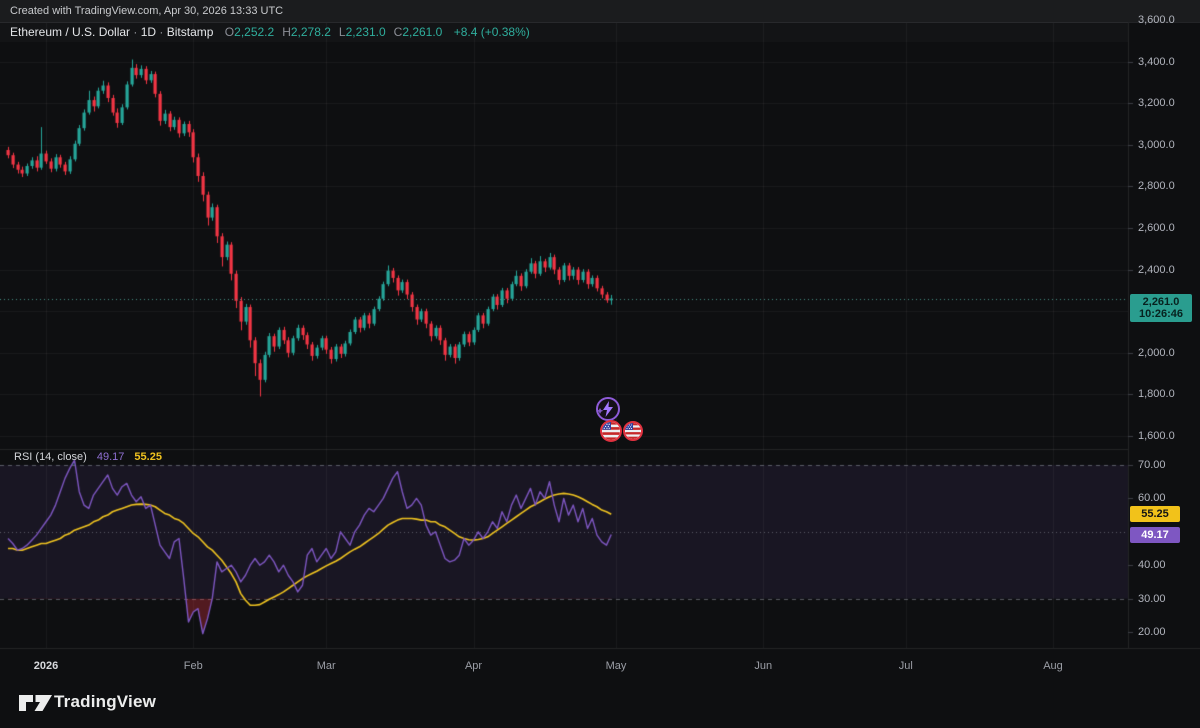 The image size is (1200, 728). What do you see at coordinates (1152, 632) in the screenshot?
I see `rsi-tick-20.00: 20.00` at bounding box center [1152, 632].